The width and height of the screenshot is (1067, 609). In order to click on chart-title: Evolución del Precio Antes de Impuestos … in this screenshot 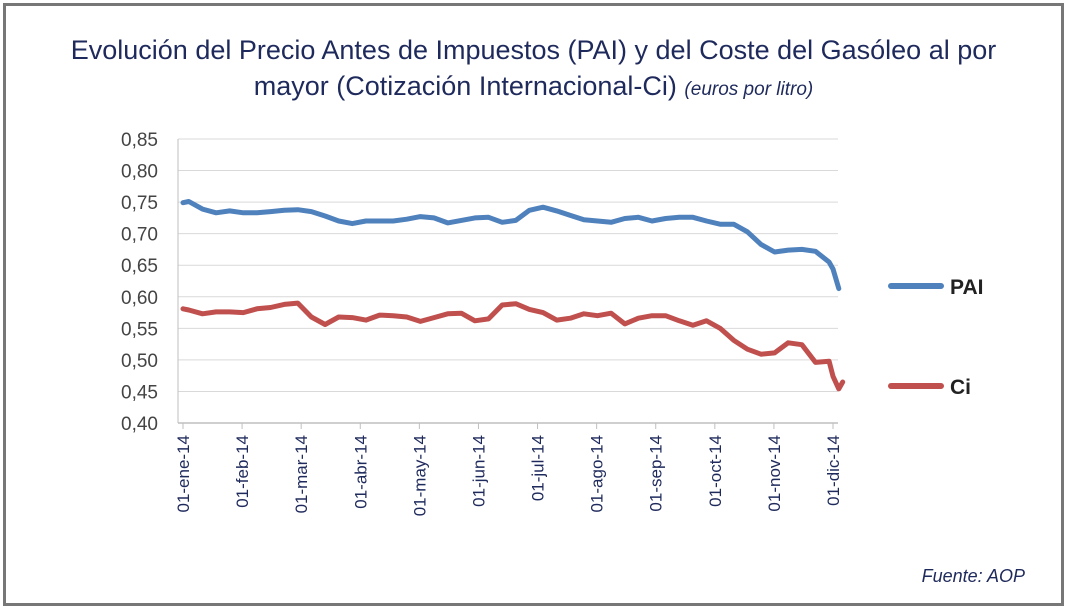, I will do `click(533, 70)`.